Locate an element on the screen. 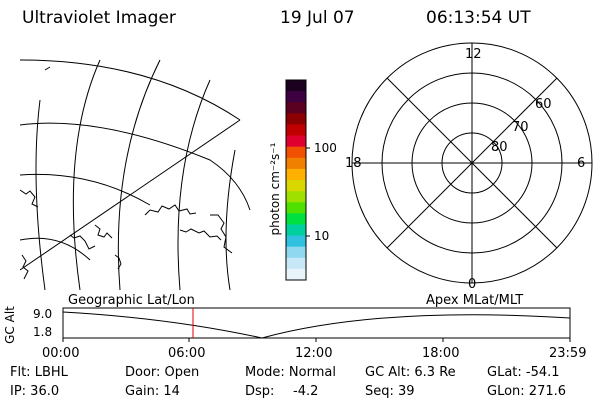  colorbar-frame is located at coordinates (296, 180).